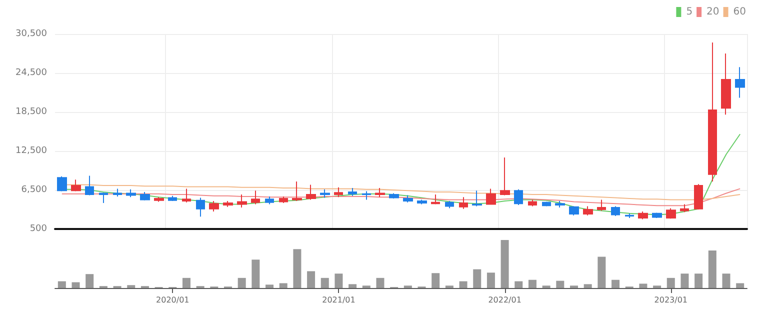 Image resolution: width=781 pixels, height=324 pixels. Describe the element at coordinates (671, 300) in the screenshot. I see `x-tick-label: 2023/01` at that location.